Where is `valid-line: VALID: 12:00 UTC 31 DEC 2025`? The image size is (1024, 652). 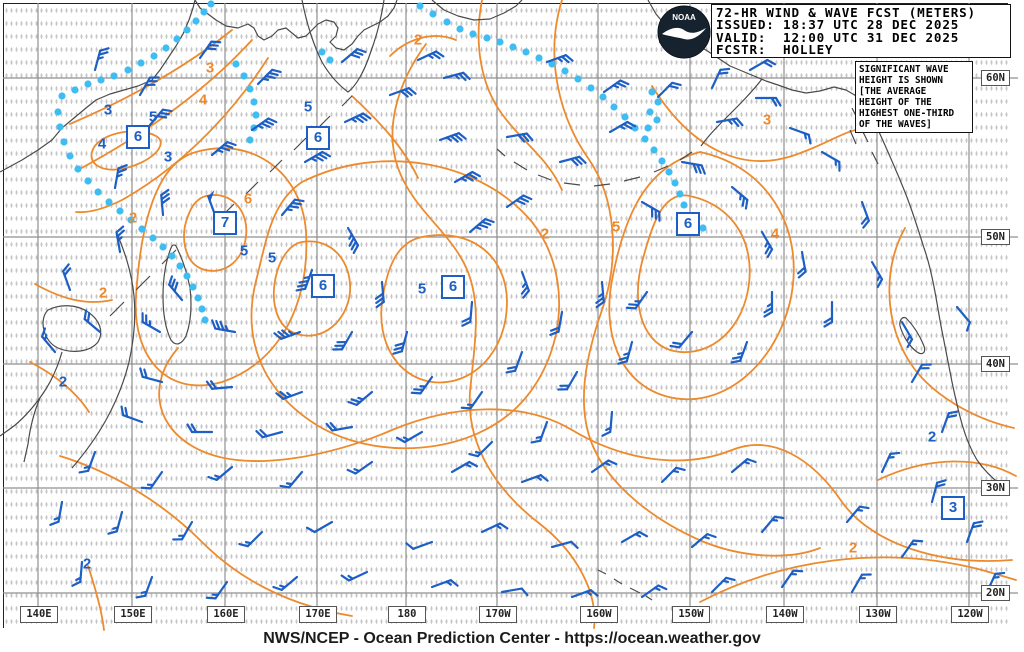
valid-line: VALID: 12:00 UTC 31 DEC 2025 is located at coordinates (838, 37).